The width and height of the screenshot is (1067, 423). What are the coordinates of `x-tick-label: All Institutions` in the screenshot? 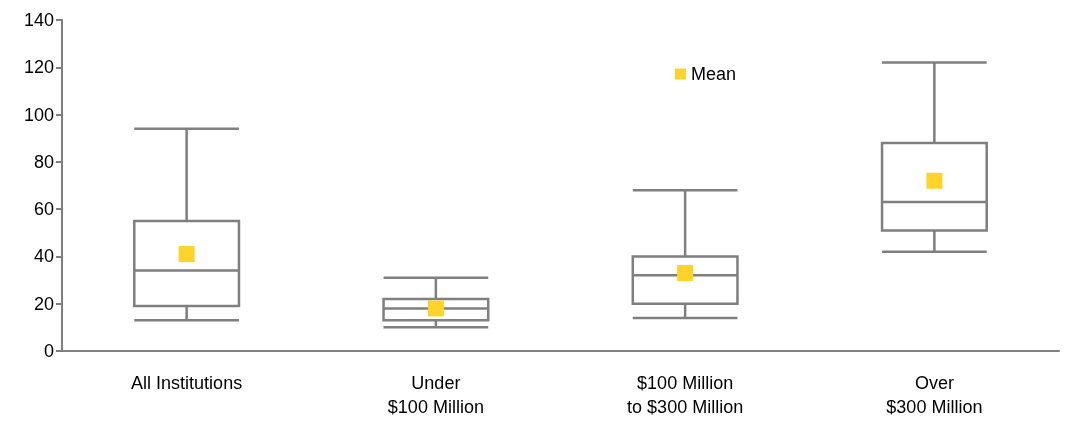 It's located at (187, 383).